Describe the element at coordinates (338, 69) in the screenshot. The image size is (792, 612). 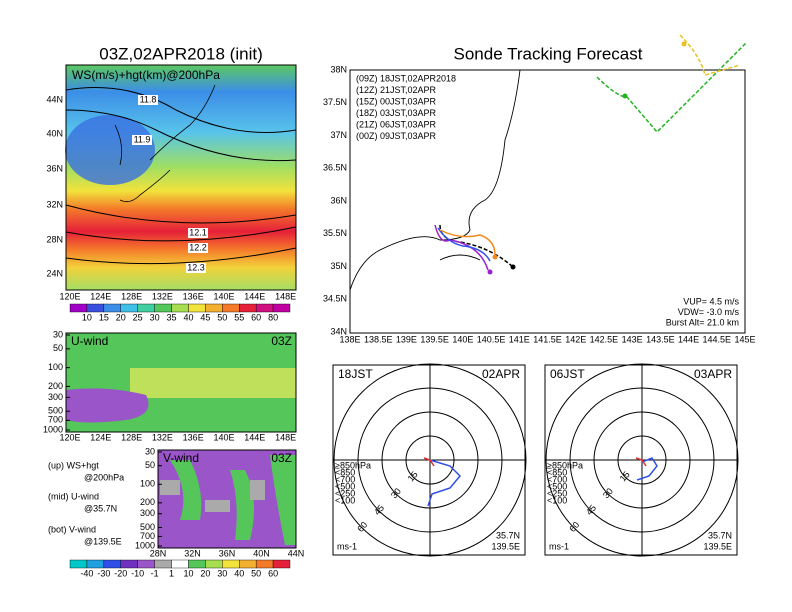
I see `y-tick-label: 38N` at that location.